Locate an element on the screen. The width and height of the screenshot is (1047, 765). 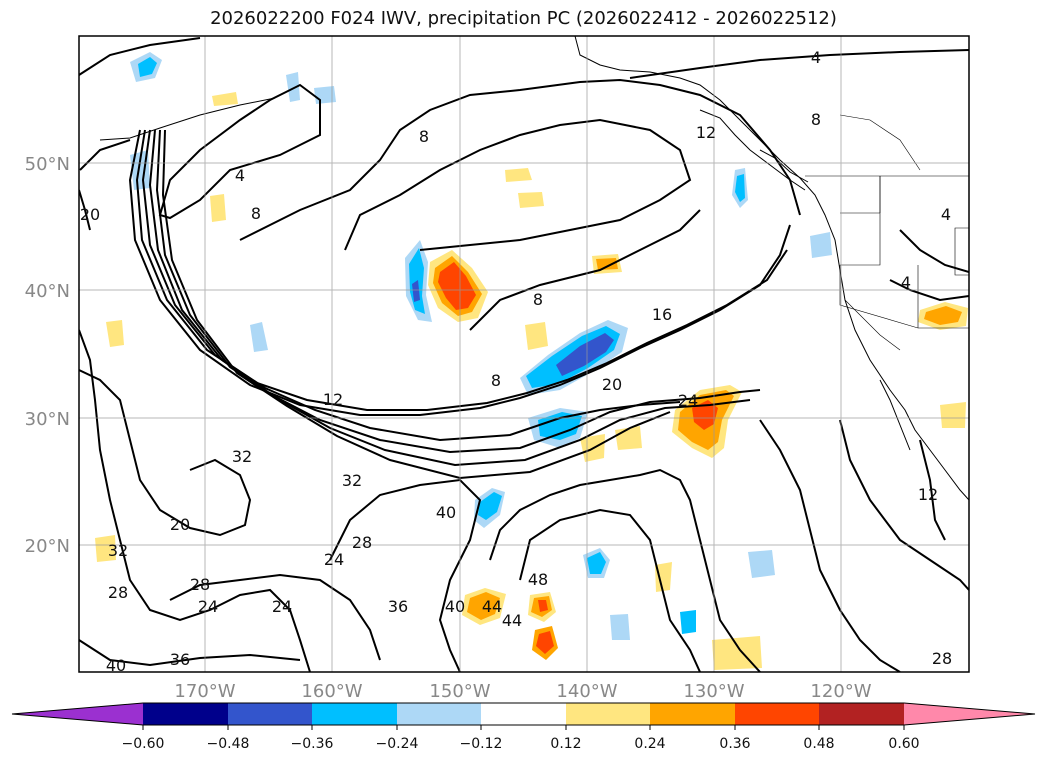
colorbar-tick-label: −0.12 is located at coordinates (481, 744).